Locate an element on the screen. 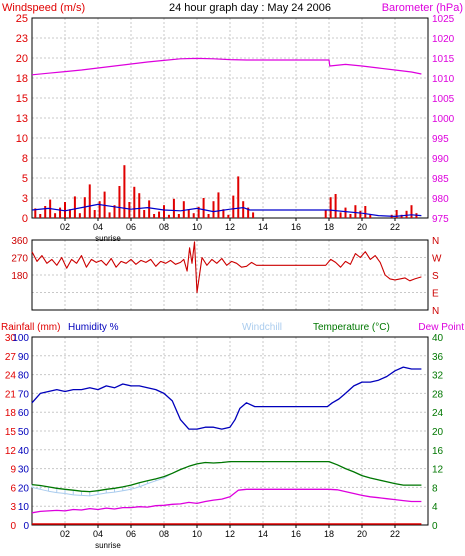 Image resolution: width=465 pixels, height=556 pixels. humidity-ytick-label: 50 is located at coordinates (24, 432).